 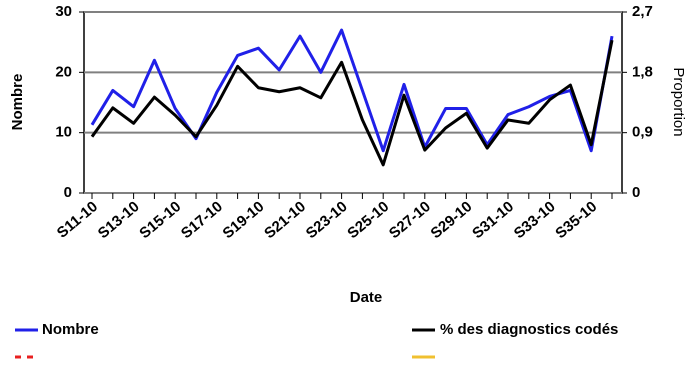 I want to click on legend-label: Nombre, so click(x=70, y=329).